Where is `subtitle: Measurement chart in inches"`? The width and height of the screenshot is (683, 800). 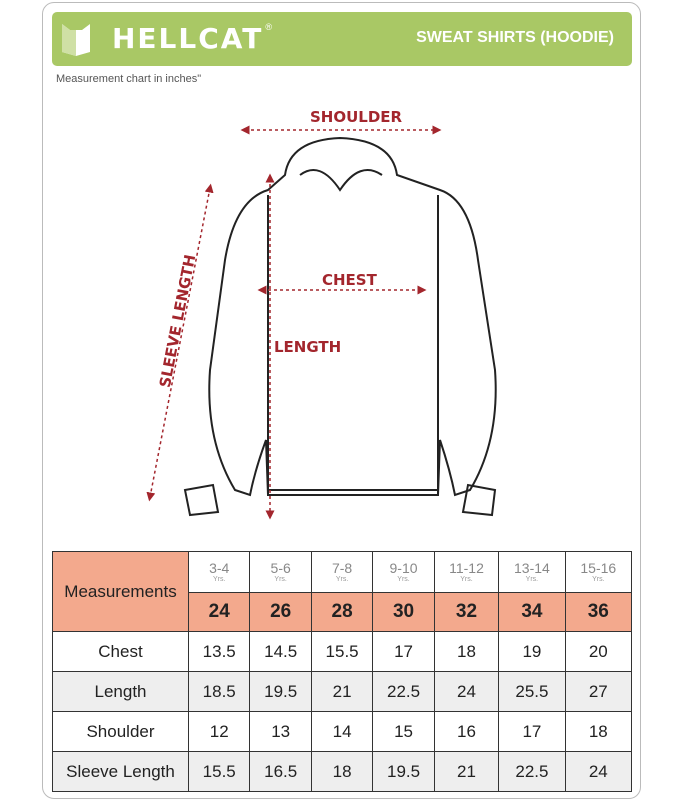
subtitle: Measurement chart in inches" is located at coordinates (129, 79).